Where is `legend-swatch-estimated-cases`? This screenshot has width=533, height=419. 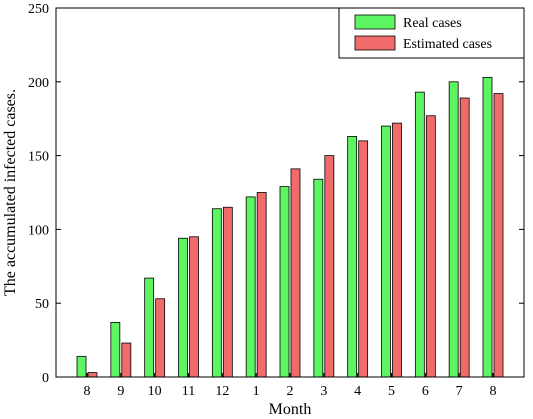
legend-swatch-estimated-cases is located at coordinates (375, 43).